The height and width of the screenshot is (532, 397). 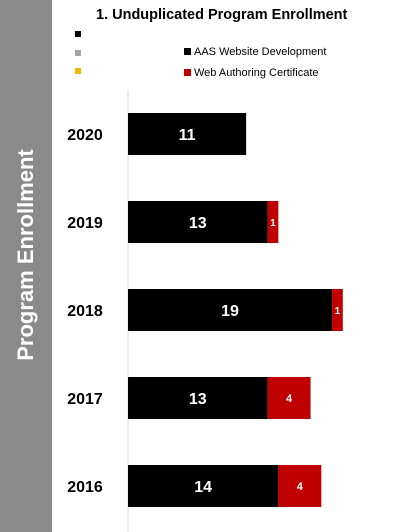 I want to click on sidebar-panel: Program Enrollment, so click(x=26, y=266).